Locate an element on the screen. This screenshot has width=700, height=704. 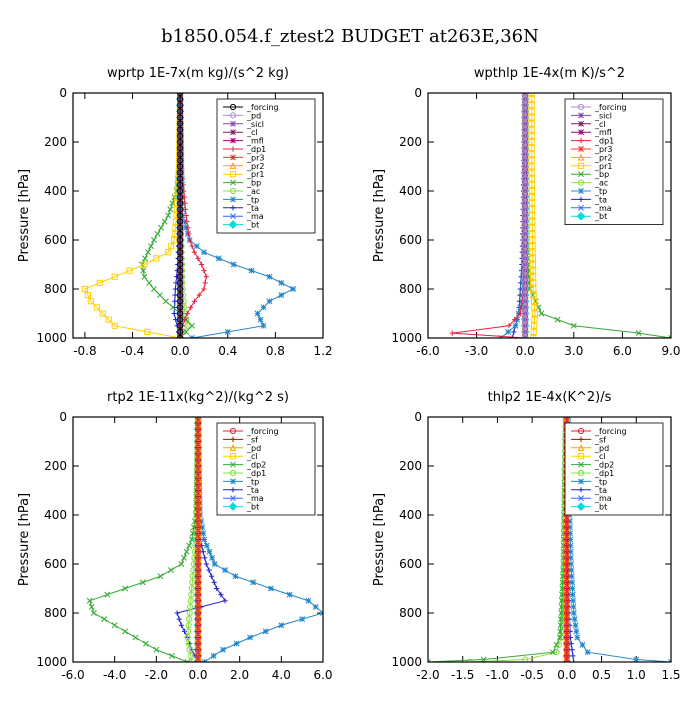
legend-label: _ta is located at coordinates (252, 490).